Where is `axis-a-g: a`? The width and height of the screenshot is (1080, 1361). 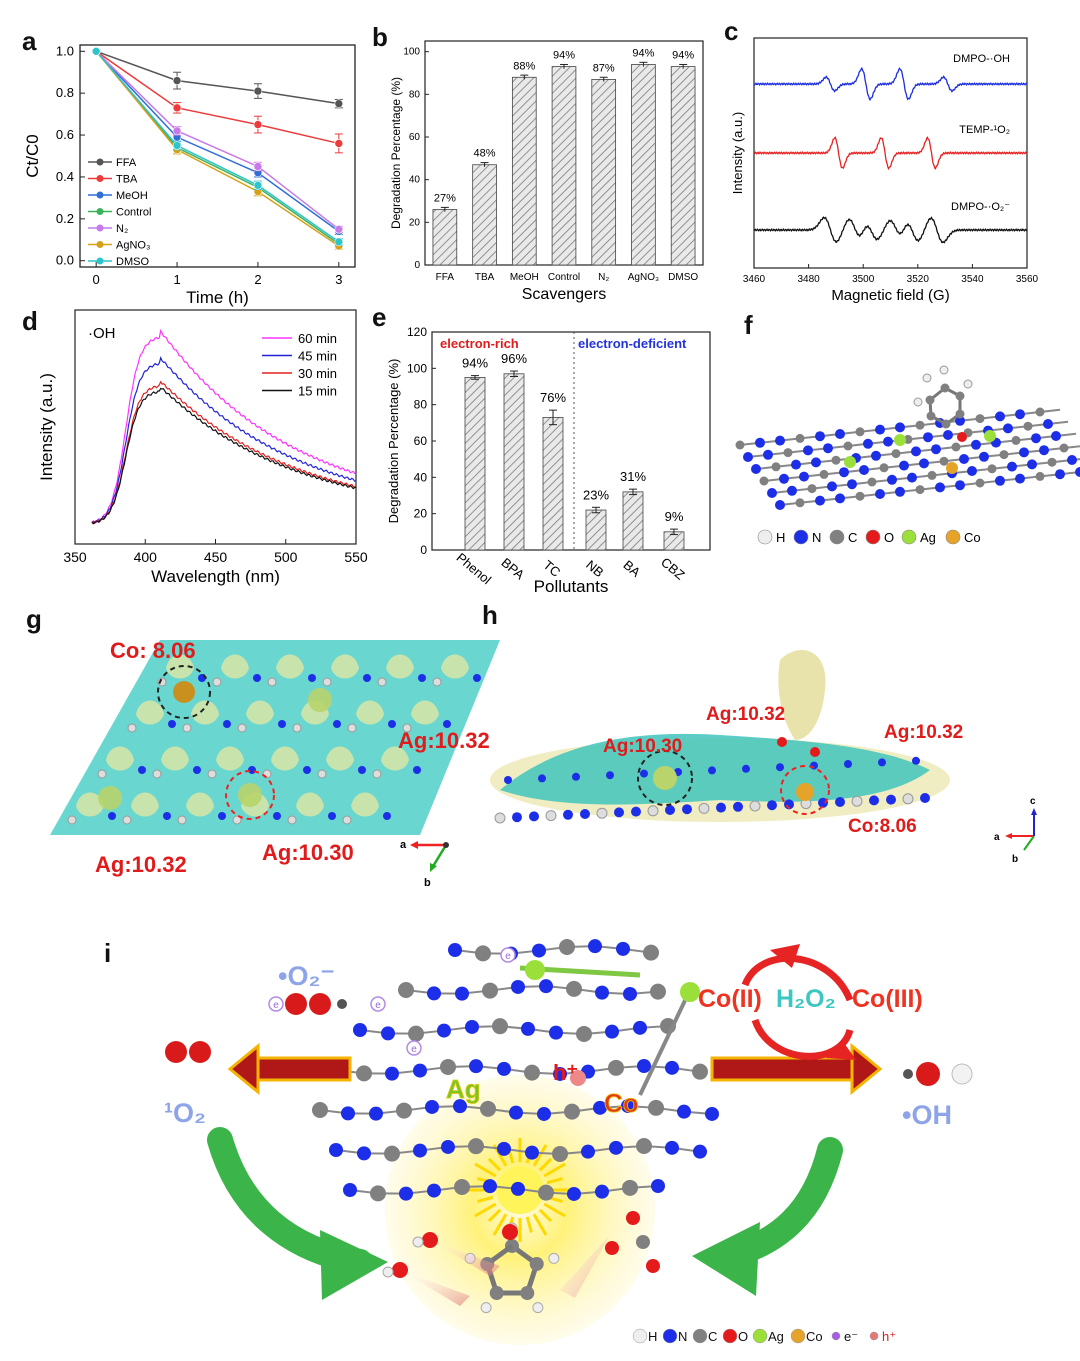
axis-a-g: a is located at coordinates (403, 845).